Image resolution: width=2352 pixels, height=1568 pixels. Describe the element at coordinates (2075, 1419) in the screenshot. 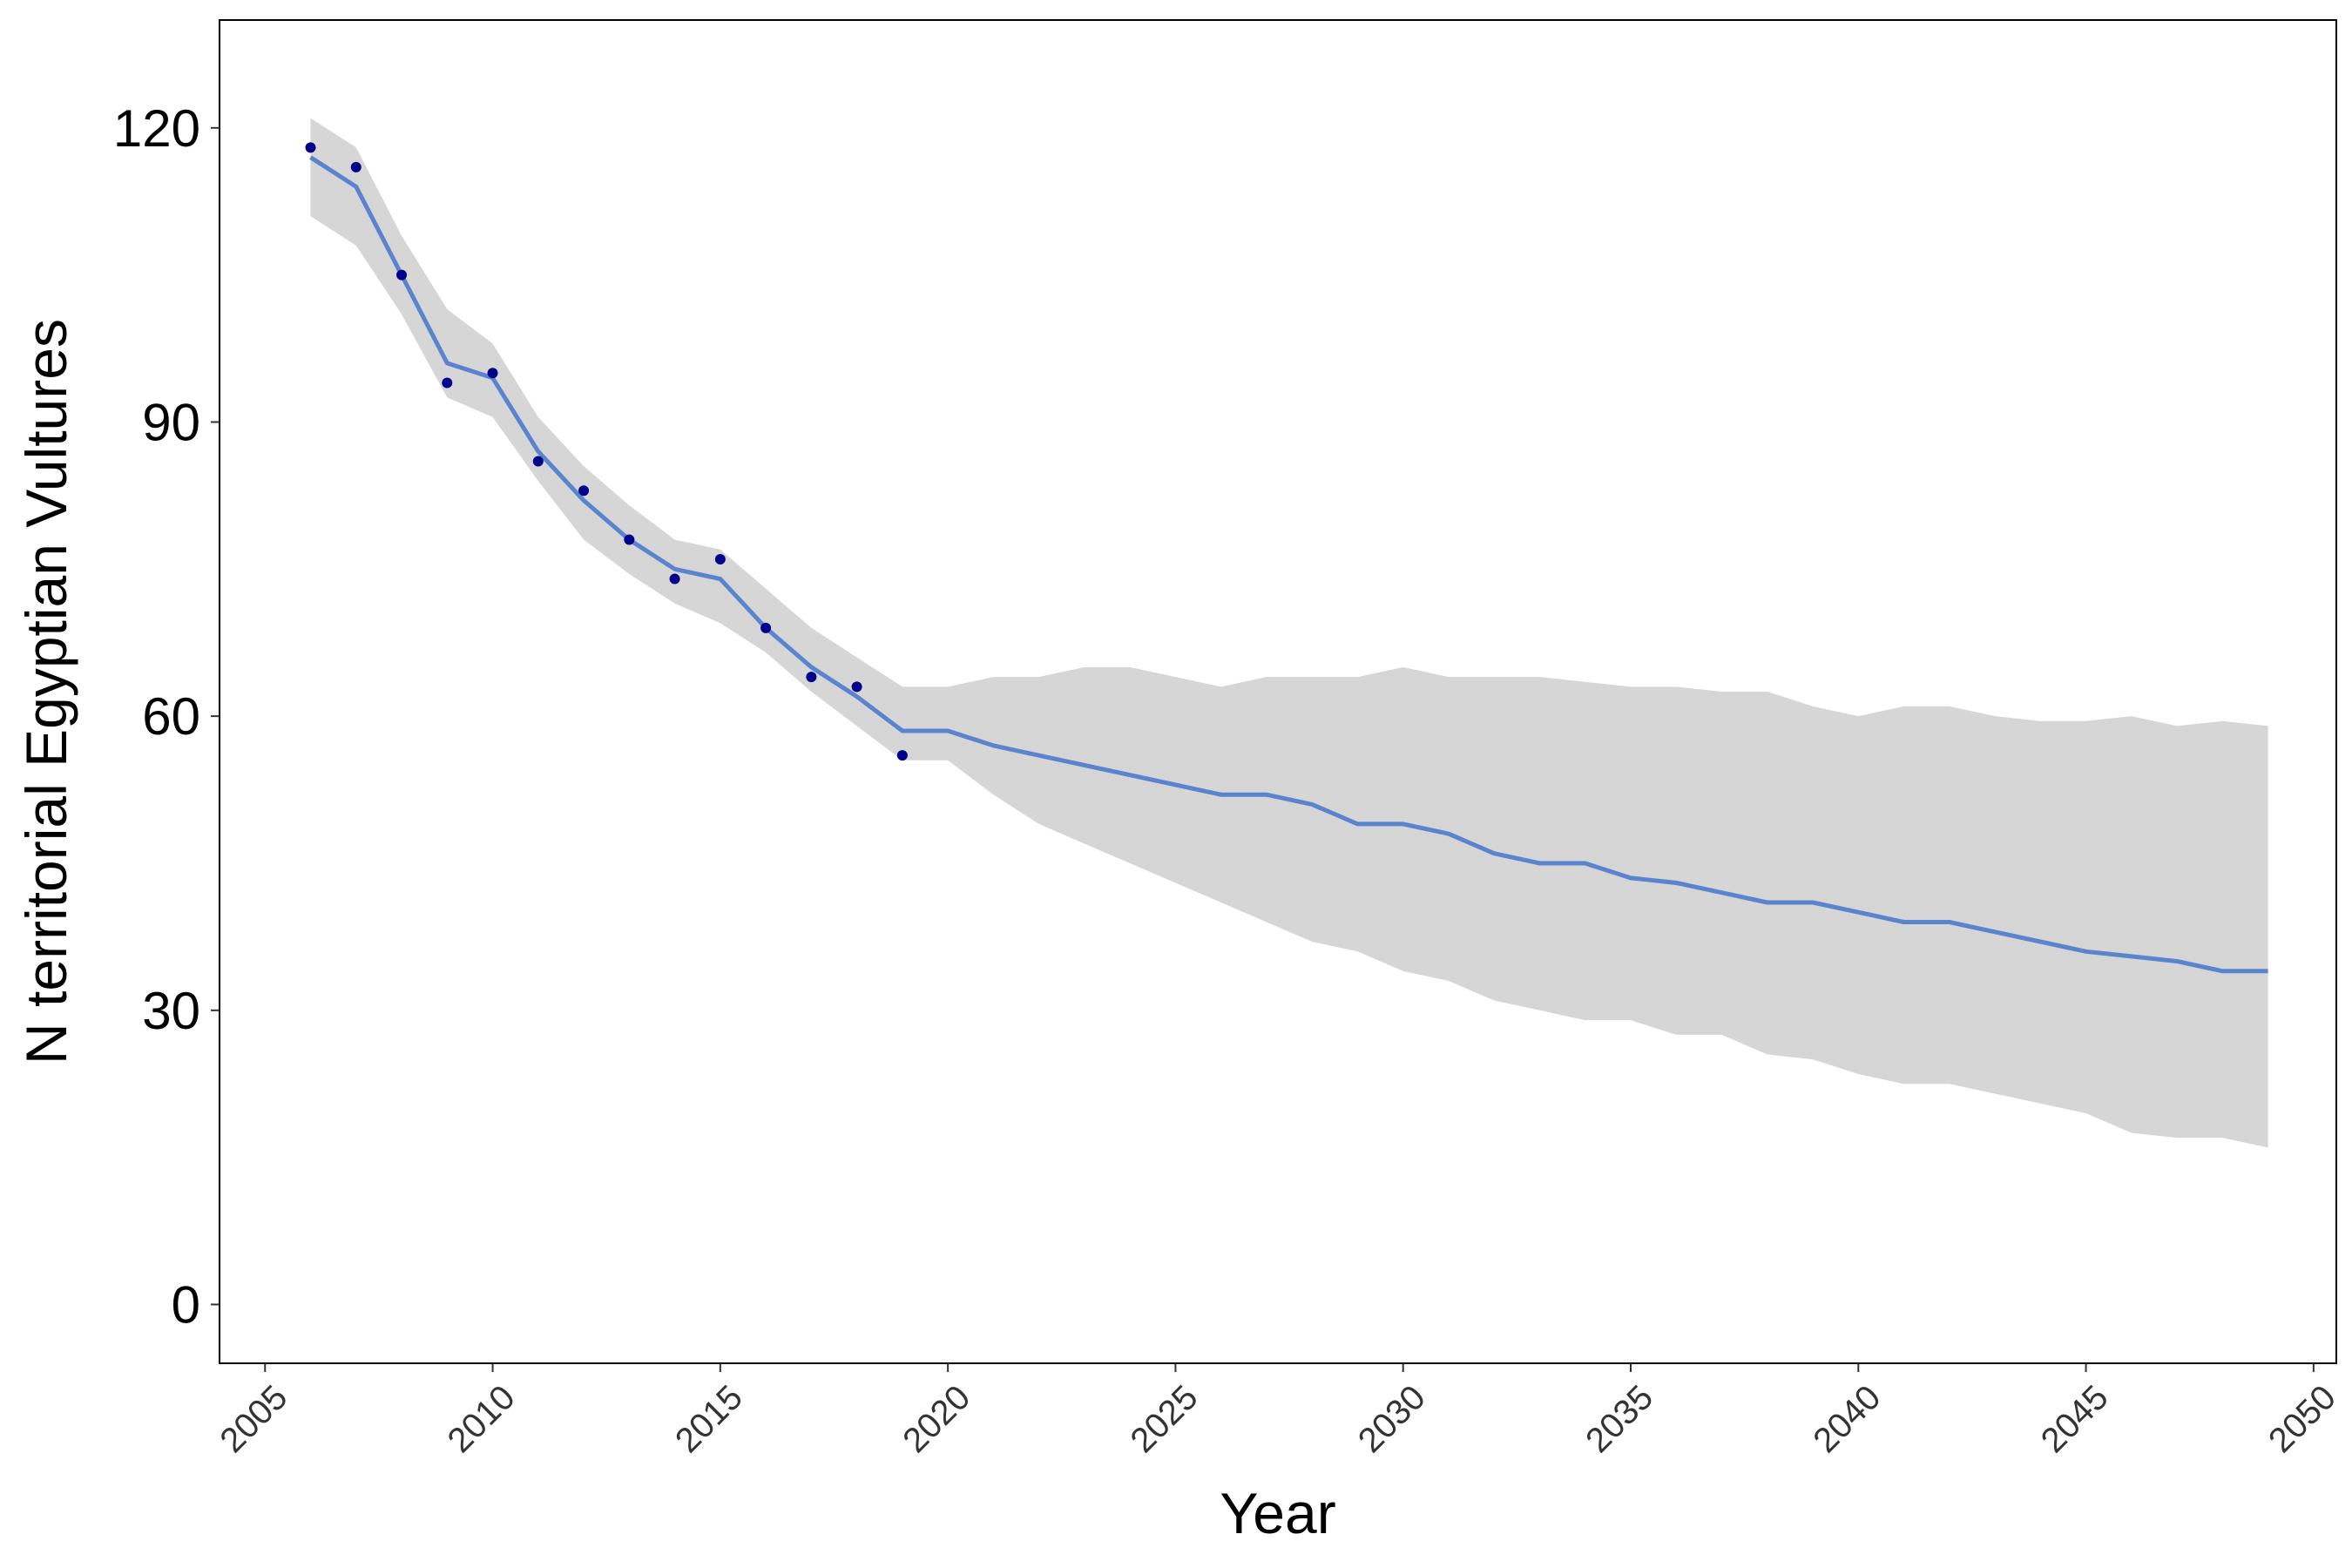

I see `x-tick-label: 2045` at that location.